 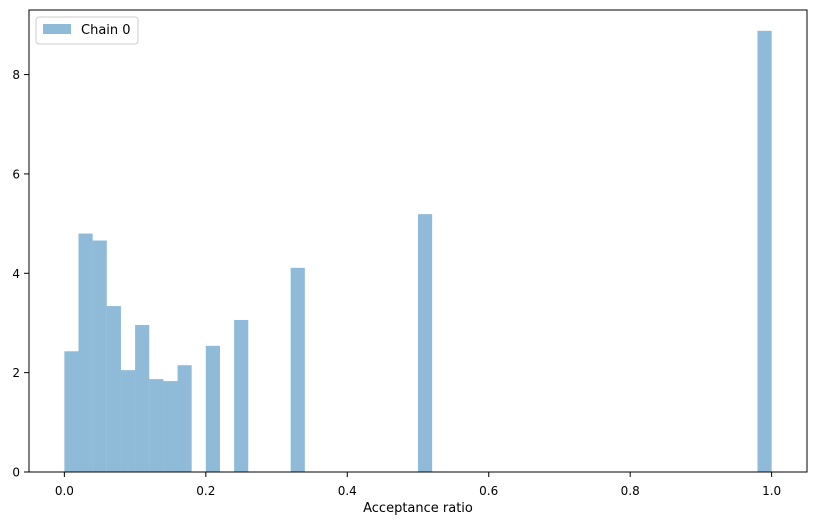 I want to click on legend-frame, so click(x=87, y=30).